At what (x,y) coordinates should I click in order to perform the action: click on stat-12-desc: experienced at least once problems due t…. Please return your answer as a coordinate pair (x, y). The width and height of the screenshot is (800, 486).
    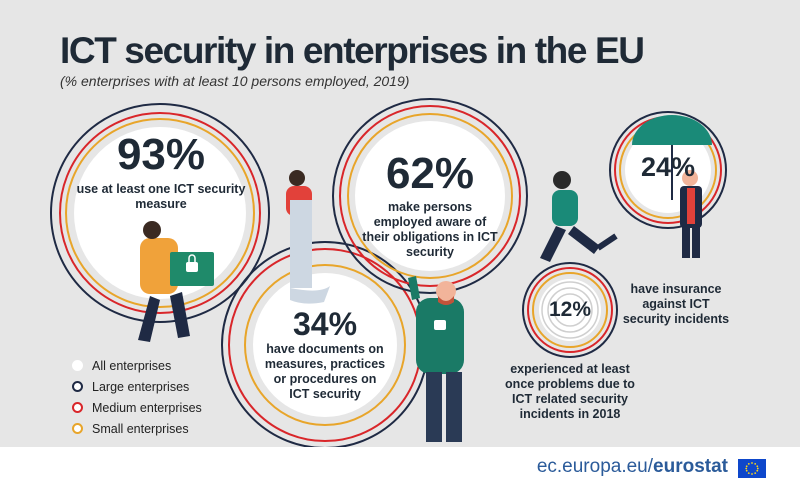
    Looking at the image, I should click on (570, 392).